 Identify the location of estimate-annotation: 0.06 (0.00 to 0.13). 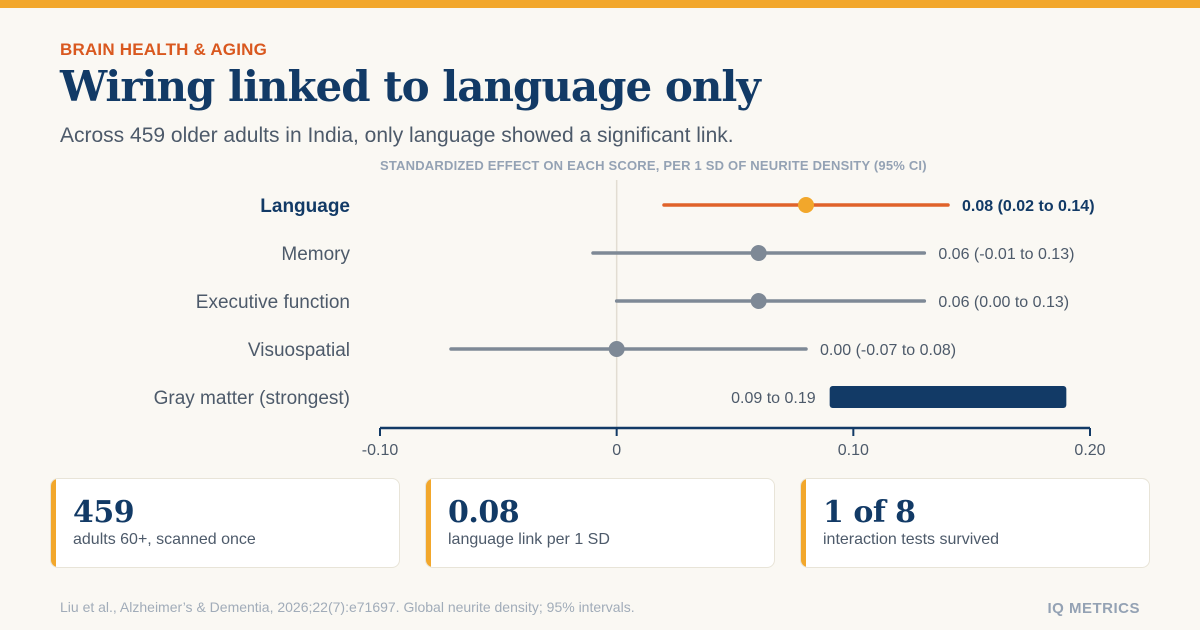
(1003, 302).